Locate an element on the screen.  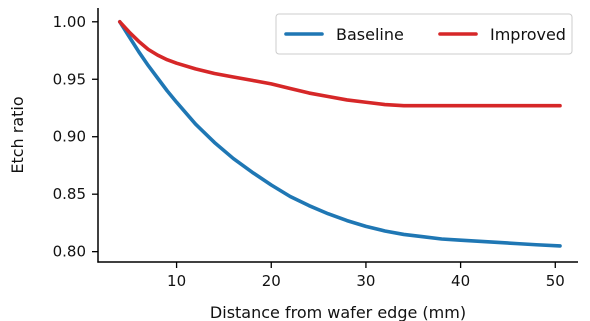
x-tick-label: 50 is located at coordinates (555, 281).